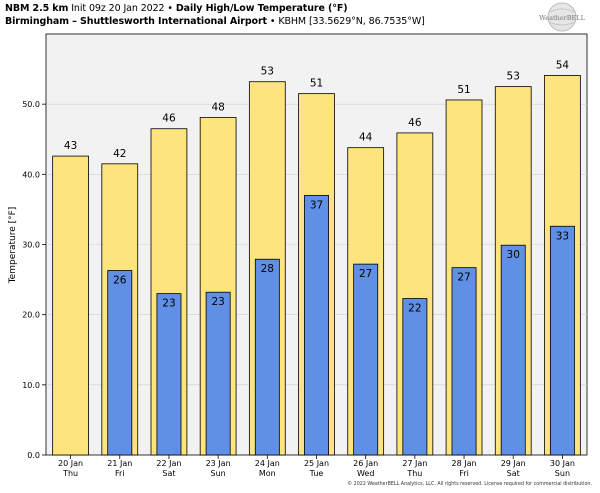 The height and width of the screenshot is (493, 600). What do you see at coordinates (13, 246) in the screenshot?
I see `y-axis-label: Temperature [°F]` at bounding box center [13, 246].